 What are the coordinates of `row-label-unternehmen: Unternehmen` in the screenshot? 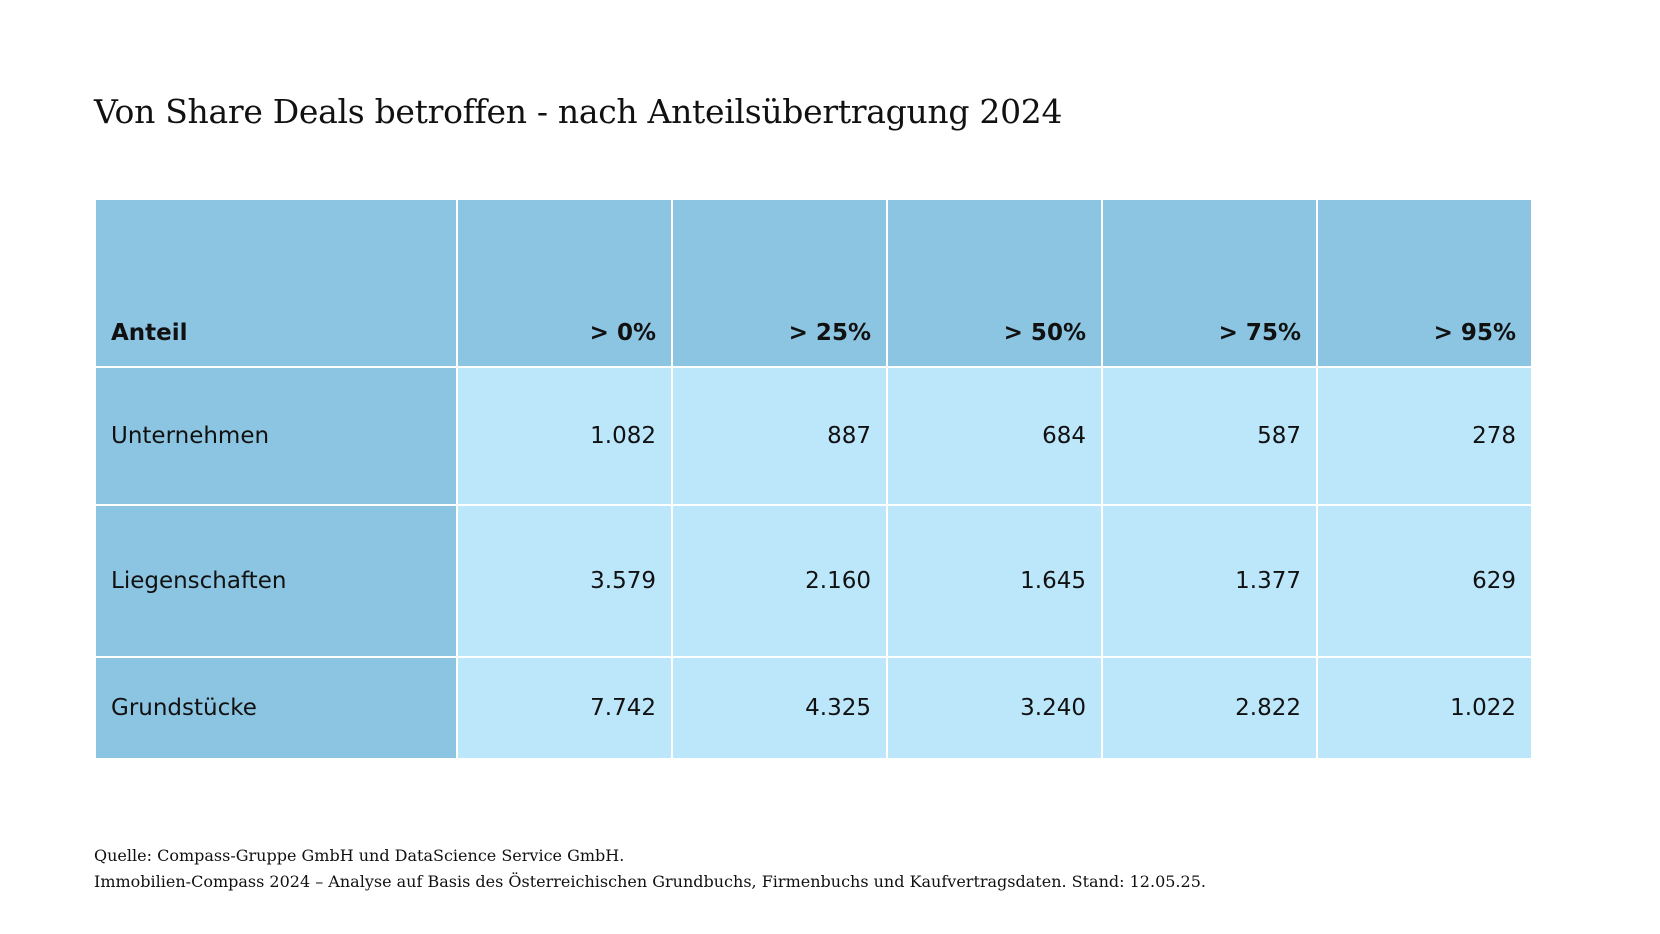 It's located at (276, 436).